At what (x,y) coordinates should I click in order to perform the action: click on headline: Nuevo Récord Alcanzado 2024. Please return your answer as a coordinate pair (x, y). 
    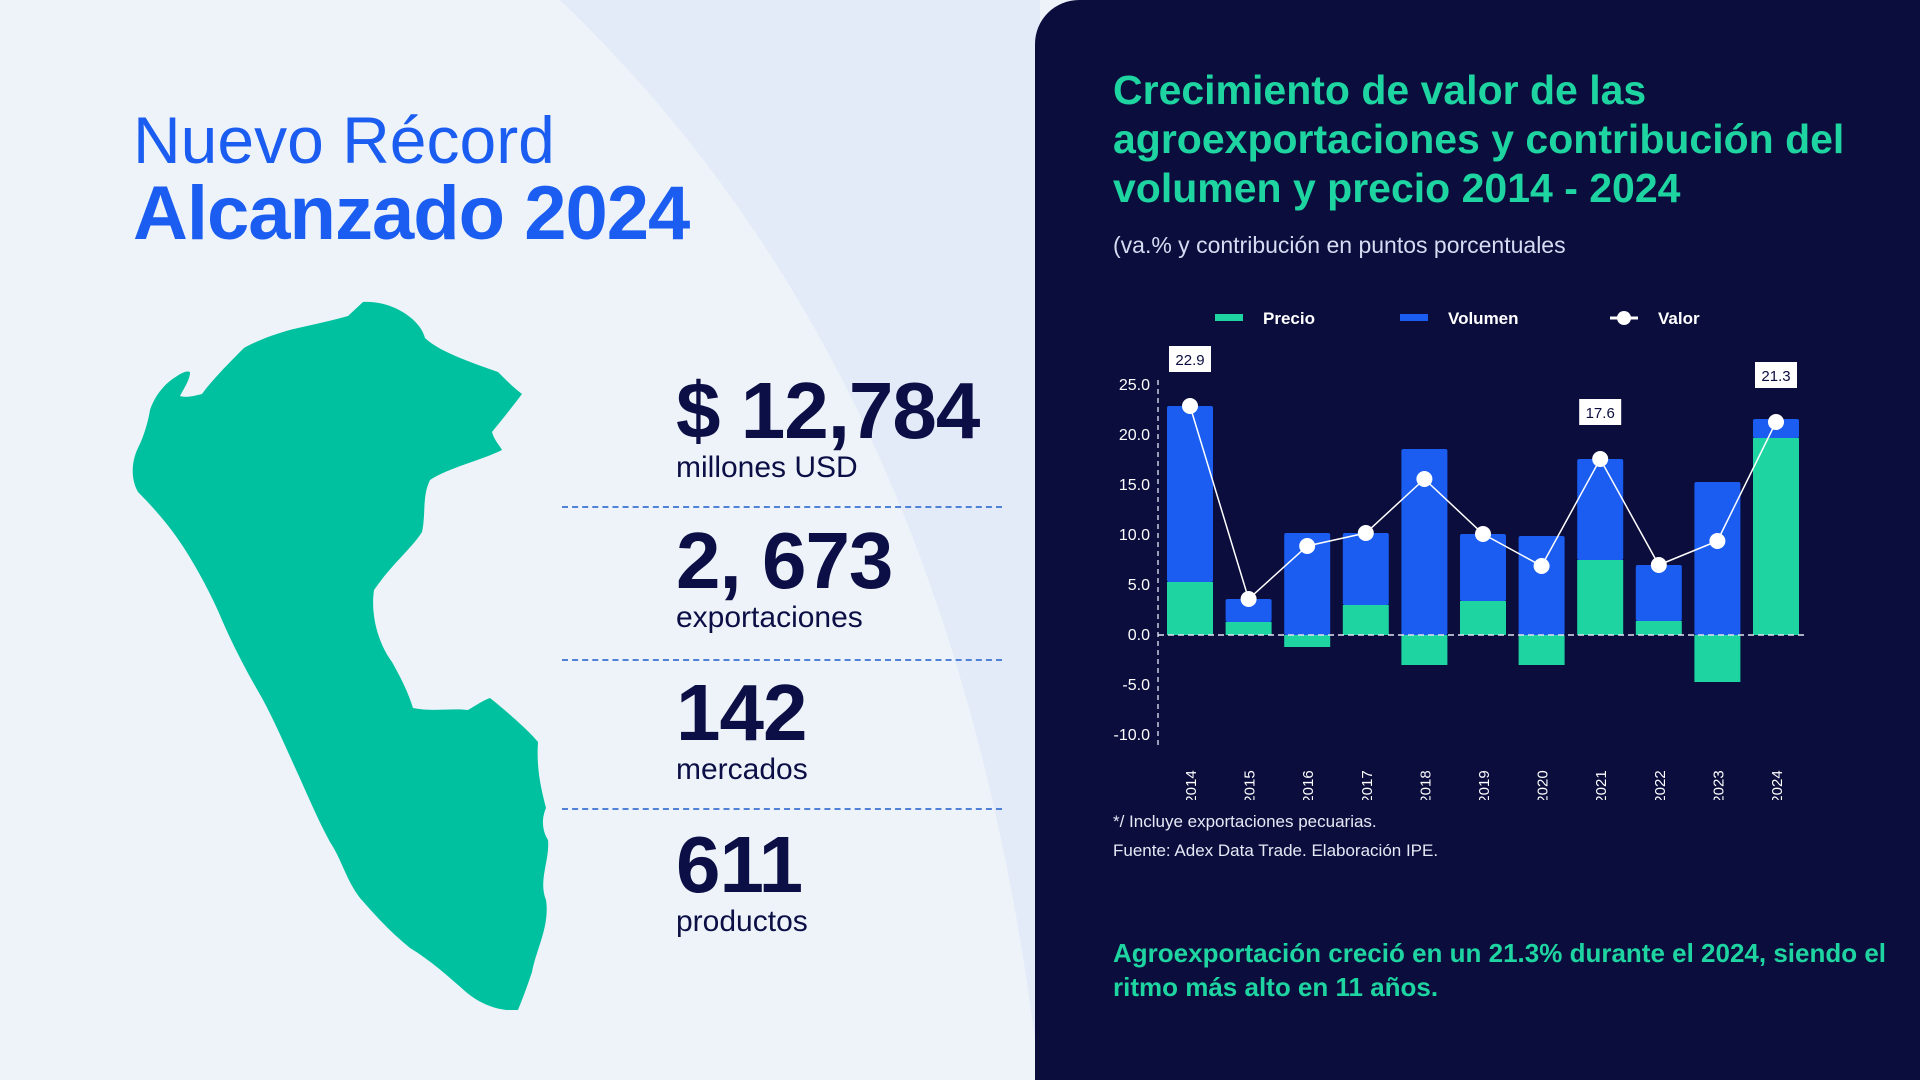
    Looking at the image, I should click on (411, 179).